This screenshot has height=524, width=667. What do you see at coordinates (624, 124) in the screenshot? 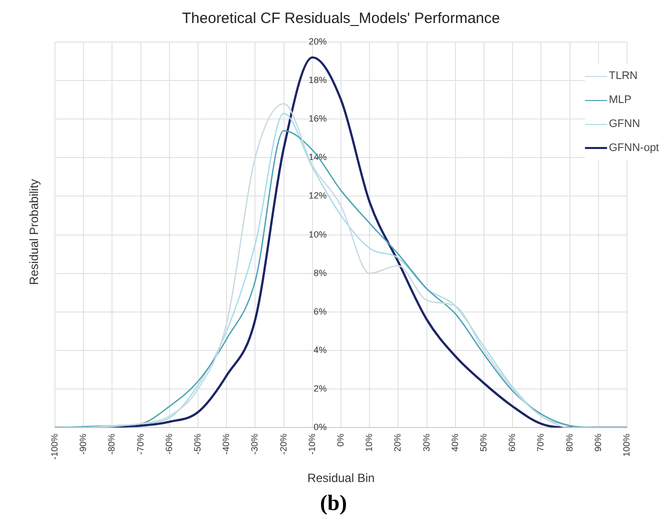
I see `legend-label: GFNN` at bounding box center [624, 124].